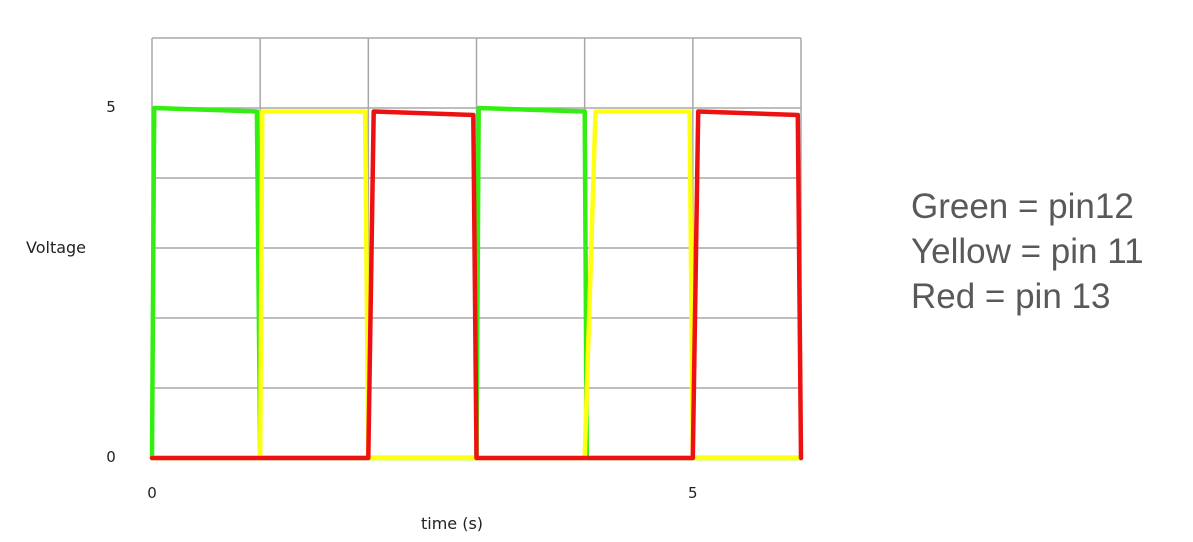 This screenshot has width=1193, height=542. What do you see at coordinates (152, 493) in the screenshot?
I see `x-tick-label-0: 0` at bounding box center [152, 493].